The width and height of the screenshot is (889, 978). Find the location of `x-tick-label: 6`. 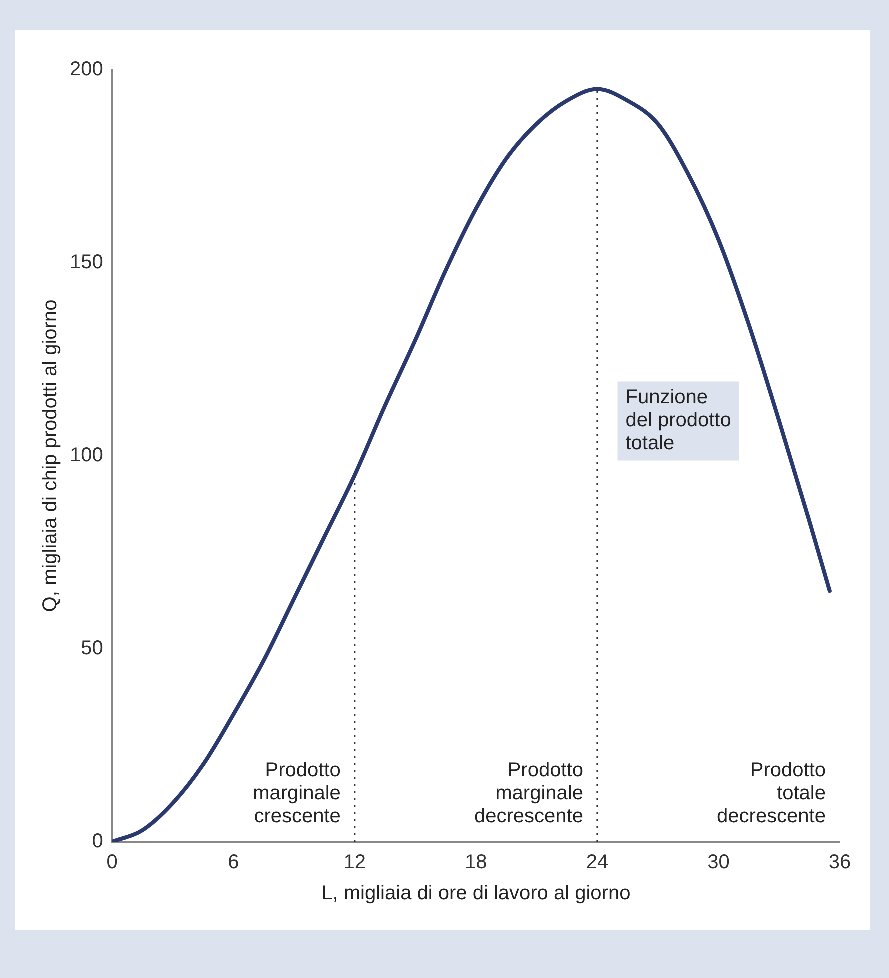

x-tick-label: 6 is located at coordinates (234, 863).